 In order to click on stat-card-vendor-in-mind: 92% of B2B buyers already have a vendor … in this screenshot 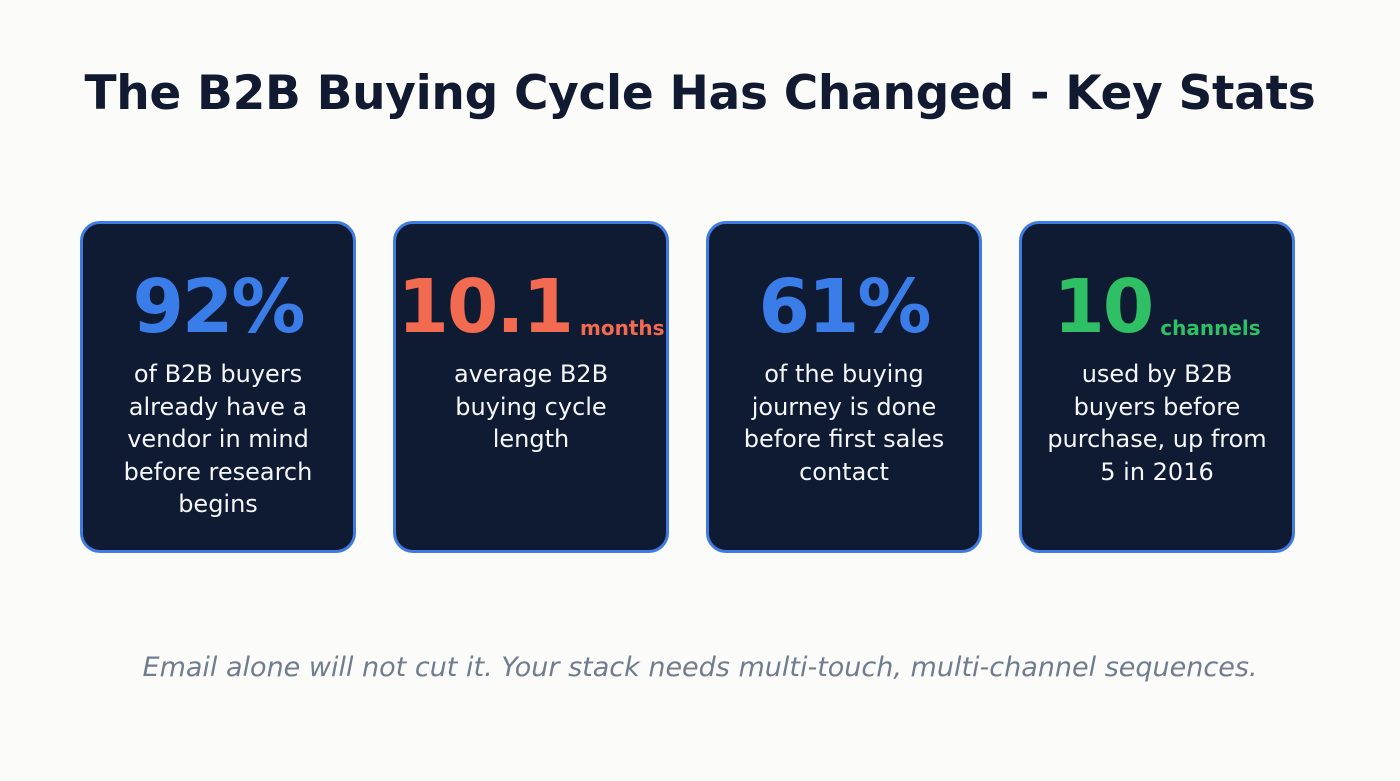, I will do `click(218, 387)`.